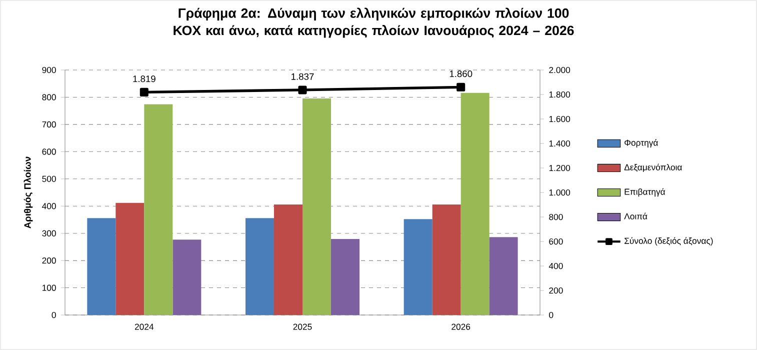 The width and height of the screenshot is (757, 350). What do you see at coordinates (461, 74) in the screenshot?
I see `data-label: 1.860` at bounding box center [461, 74].